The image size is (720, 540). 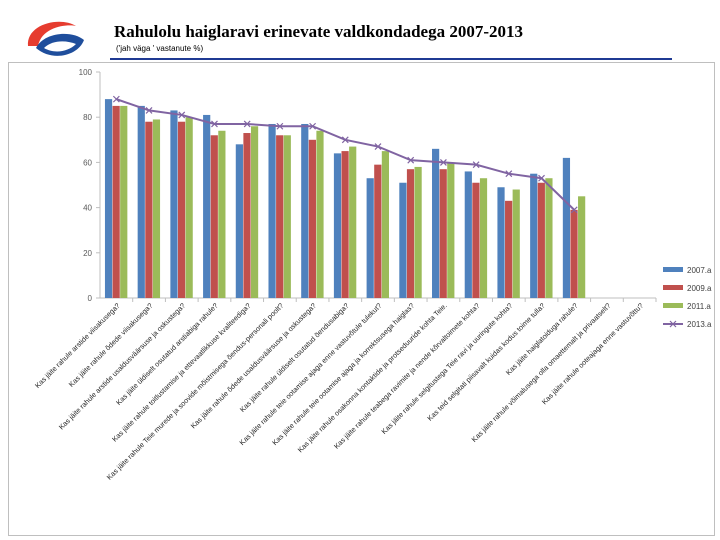 What do you see at coordinates (391, 59) in the screenshot?
I see `title-divider` at bounding box center [391, 59].